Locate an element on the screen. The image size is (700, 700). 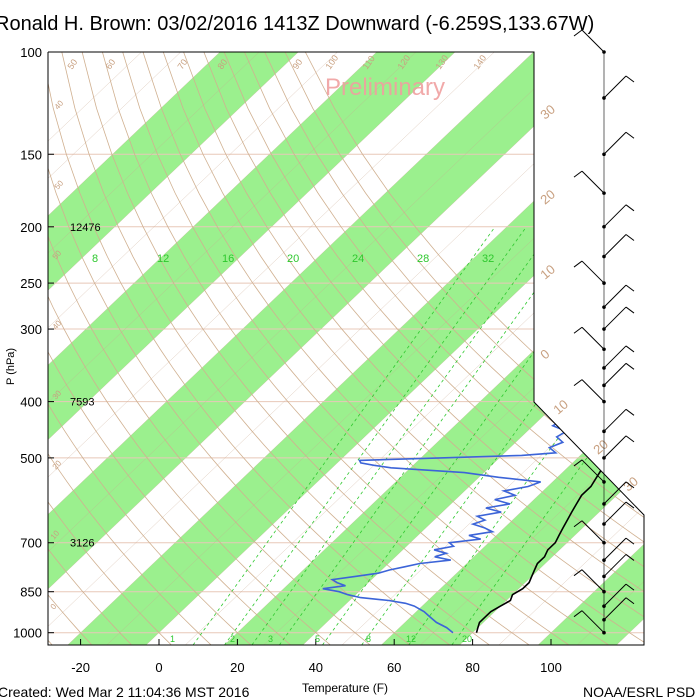
wind-barbs is located at coordinates (604, 332).